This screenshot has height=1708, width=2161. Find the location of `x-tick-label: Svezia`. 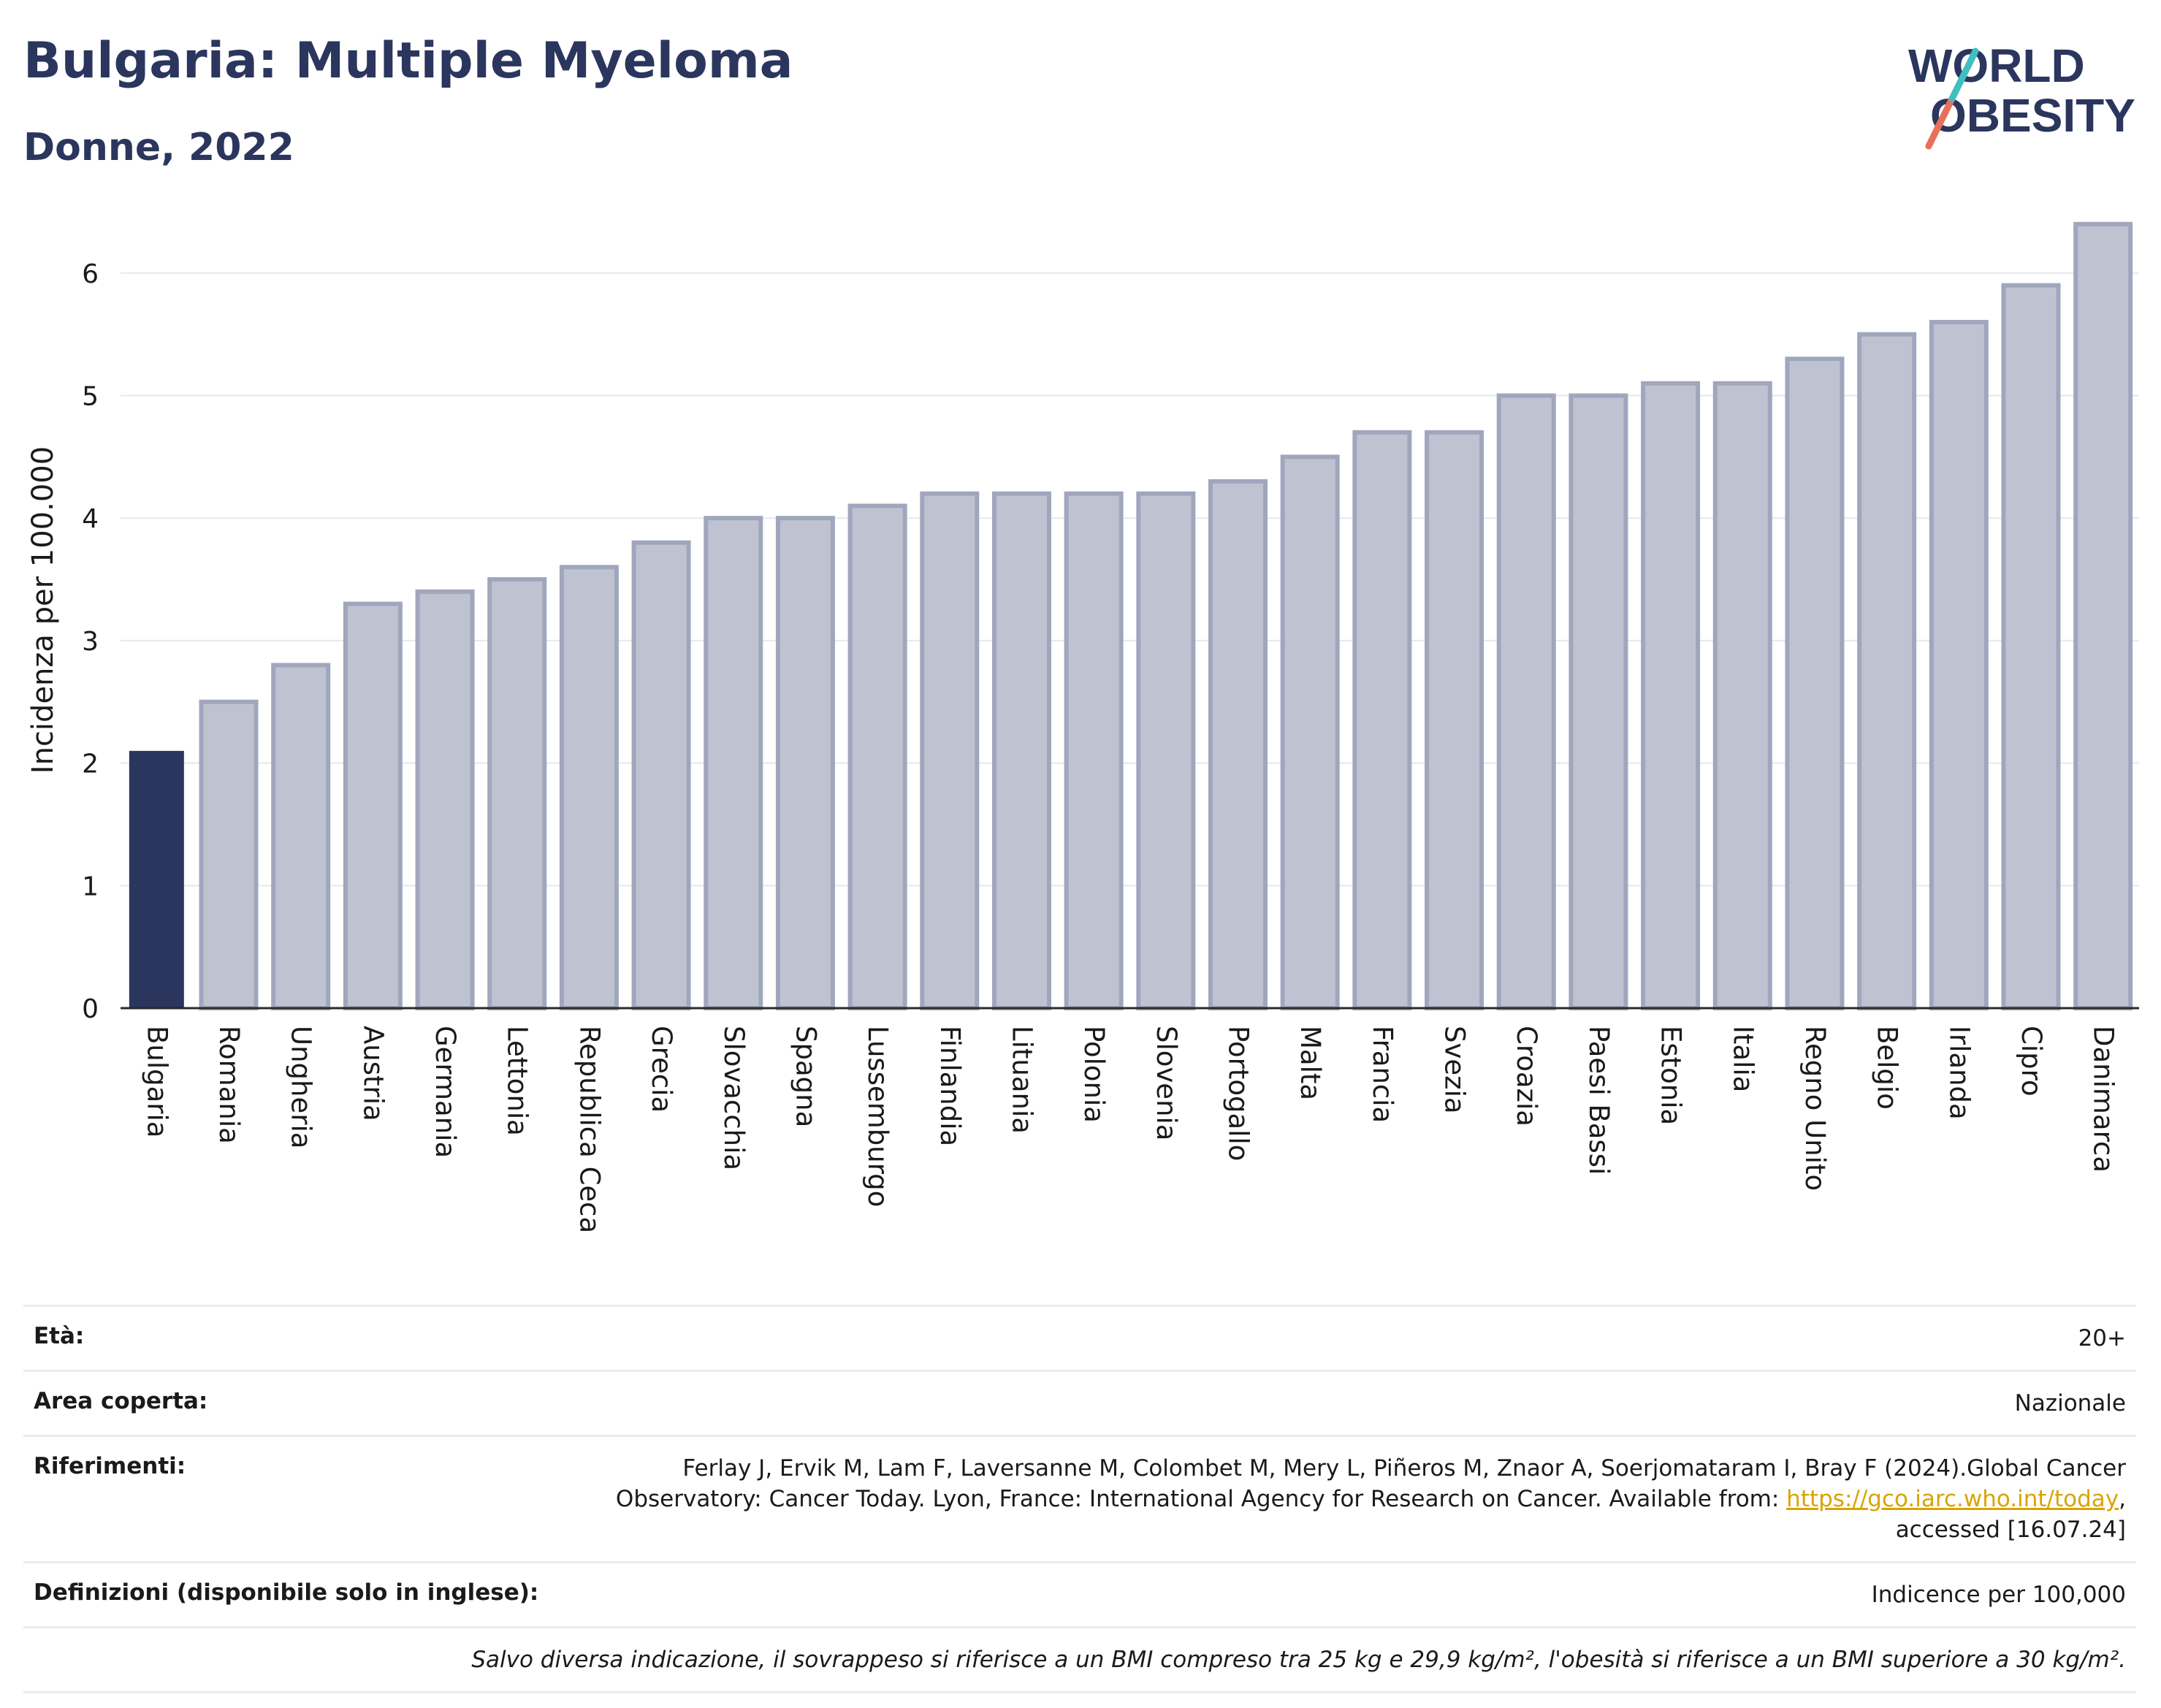

x-tick-label: Svezia is located at coordinates (1455, 1070).